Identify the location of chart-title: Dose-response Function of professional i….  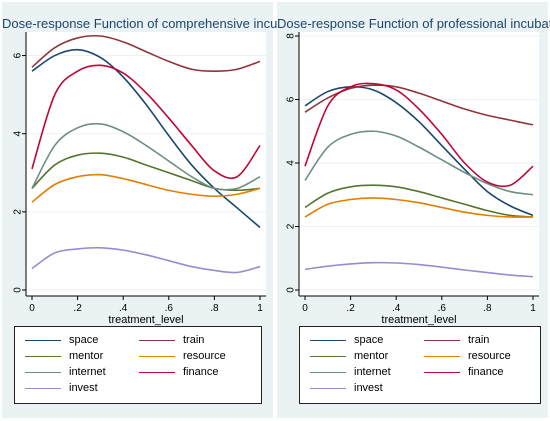
(413, 23).